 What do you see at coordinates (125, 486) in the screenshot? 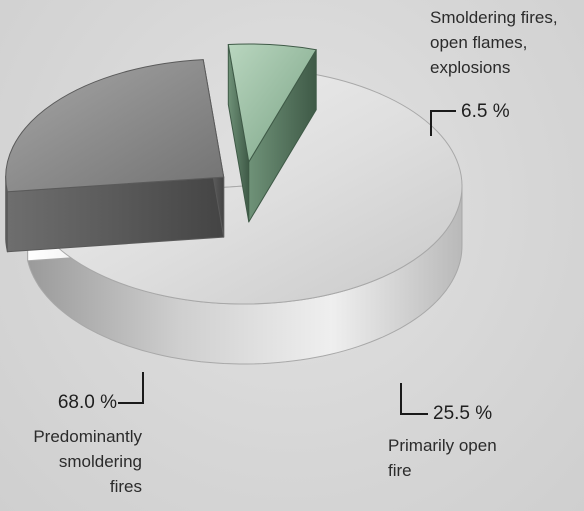
I see `slice-0-label-line-3: fires` at bounding box center [125, 486].